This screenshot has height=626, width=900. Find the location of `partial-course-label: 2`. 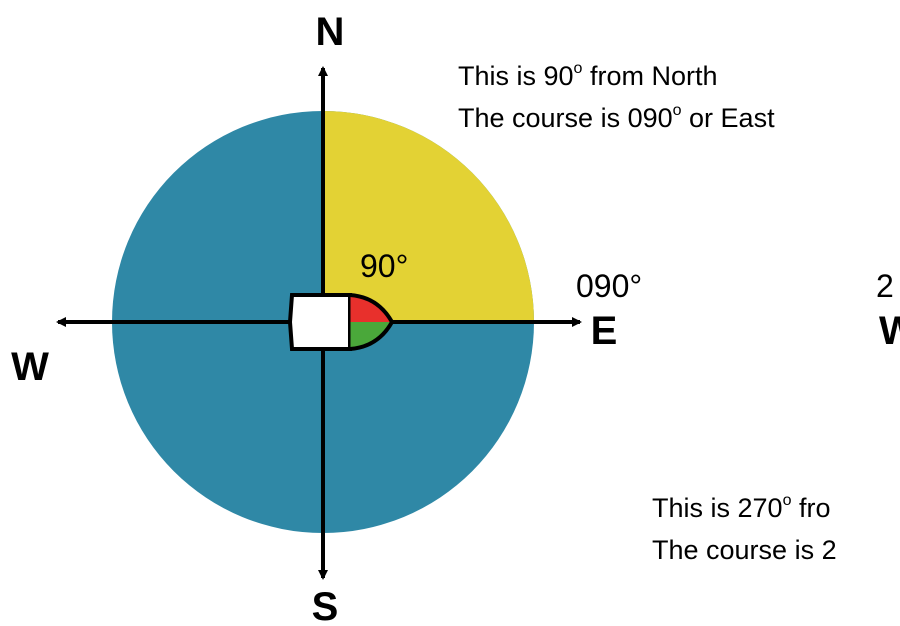

partial-course-label: 2 is located at coordinates (885, 286).